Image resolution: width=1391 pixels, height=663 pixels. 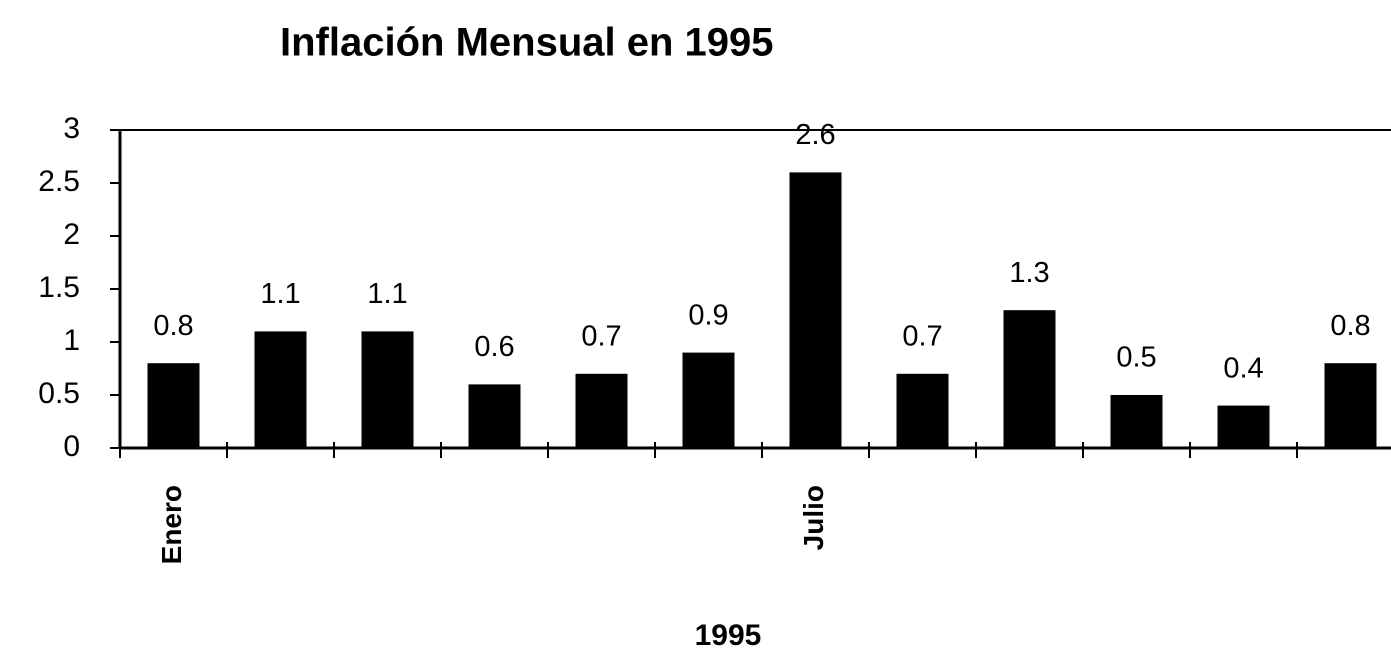 What do you see at coordinates (71, 234) in the screenshot?
I see `y-tick-label: 2` at bounding box center [71, 234].